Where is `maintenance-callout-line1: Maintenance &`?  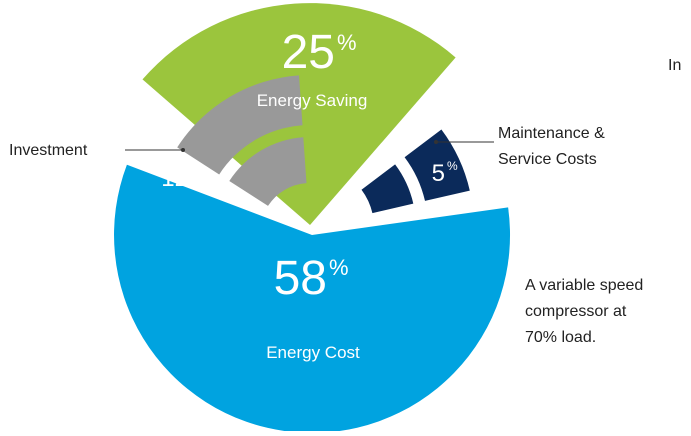
maintenance-callout-line1: Maintenance & is located at coordinates (551, 133).